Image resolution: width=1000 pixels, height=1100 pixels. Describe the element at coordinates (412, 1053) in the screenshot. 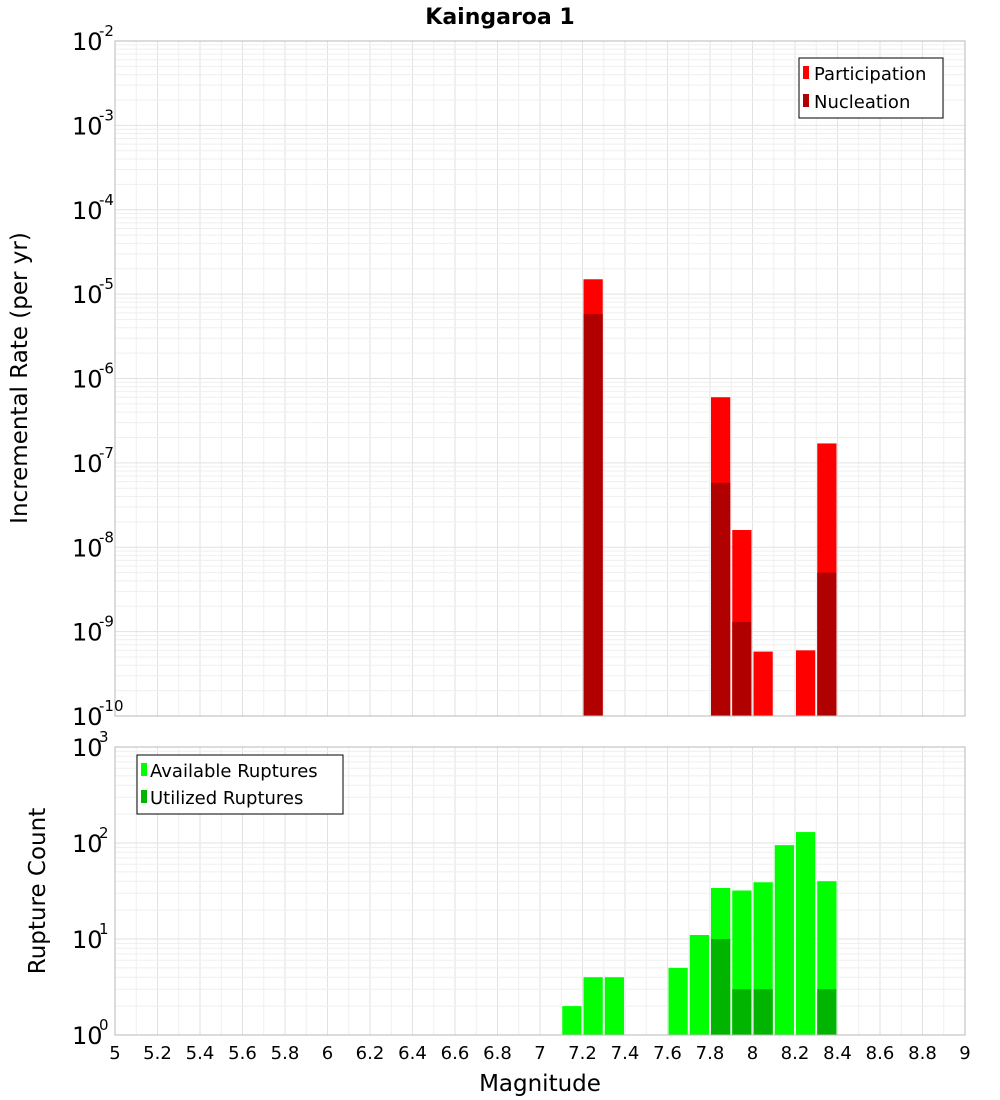

I see `x-tick-label: 6.4` at that location.